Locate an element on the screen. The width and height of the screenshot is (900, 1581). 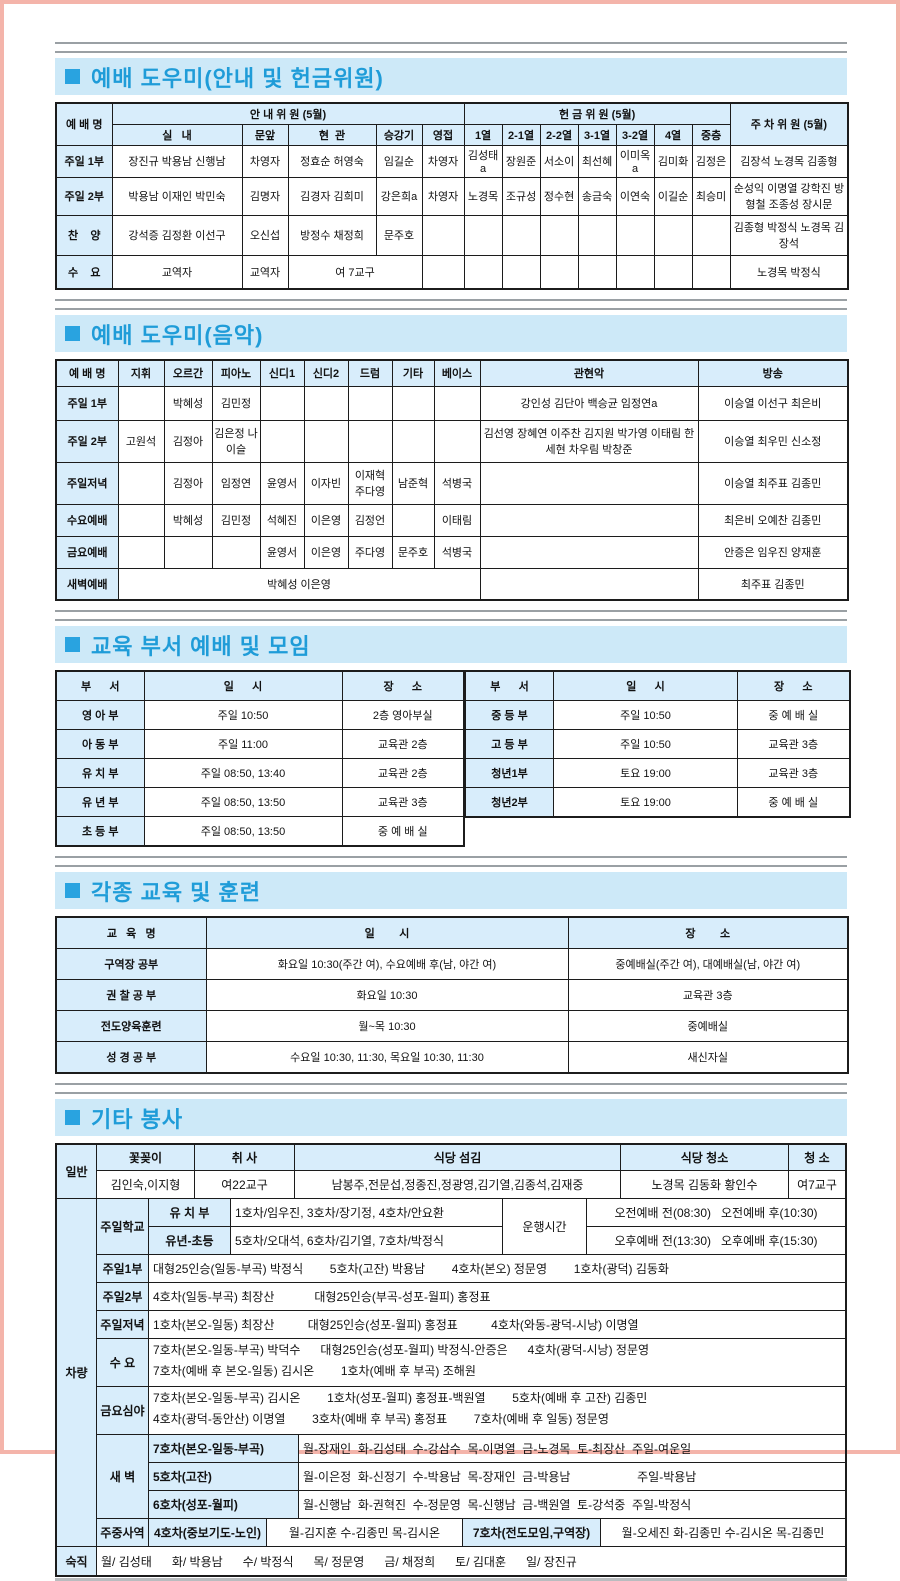
cell: 교육관 2층 is located at coordinates (403, 744).